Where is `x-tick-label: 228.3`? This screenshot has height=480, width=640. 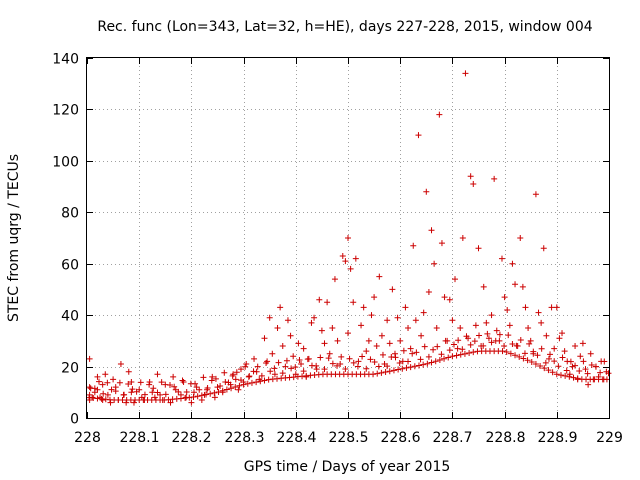
x-tick-label: 228.3 is located at coordinates (244, 438).